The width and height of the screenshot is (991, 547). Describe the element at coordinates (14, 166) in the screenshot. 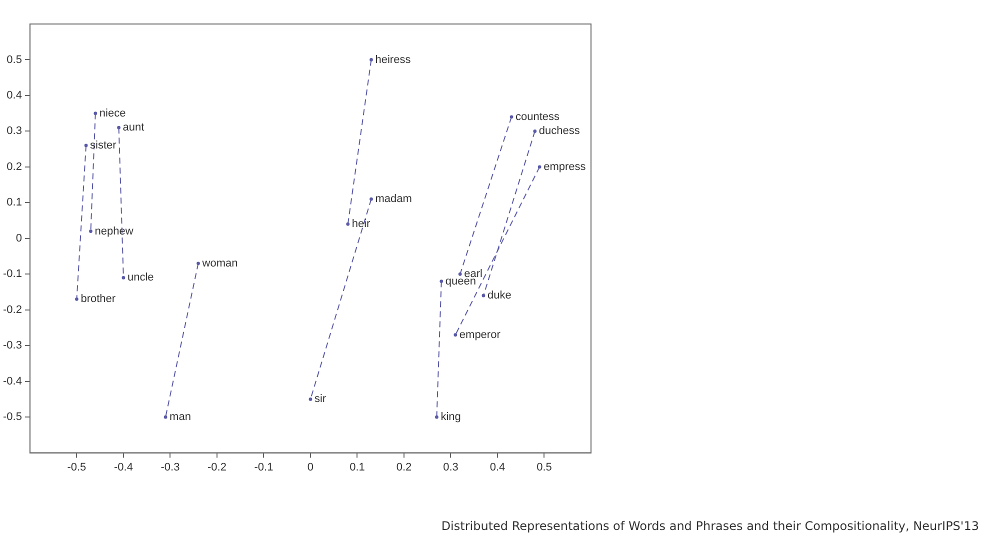

I see `y-tick-label: 0.2` at that location.